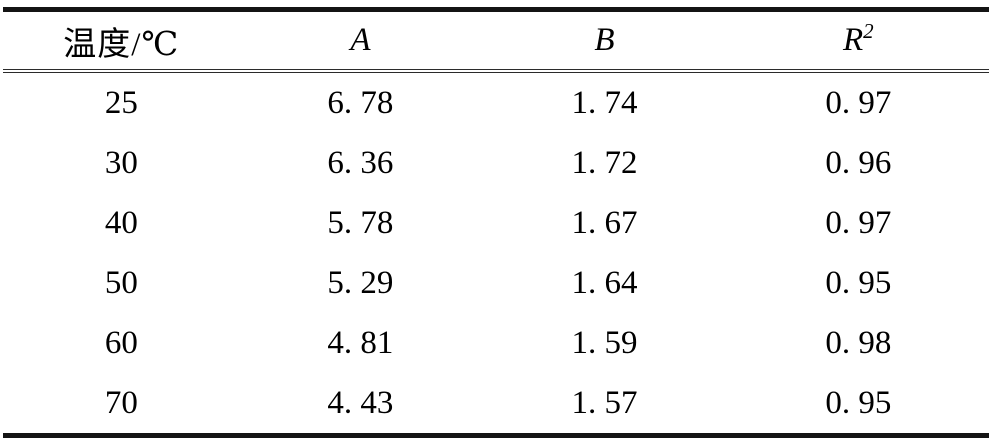 This screenshot has height=448, width=992. Describe the element at coordinates (496, 343) in the screenshot. I see `table-row: 60 4. 81 1. 59 0. 98` at that location.